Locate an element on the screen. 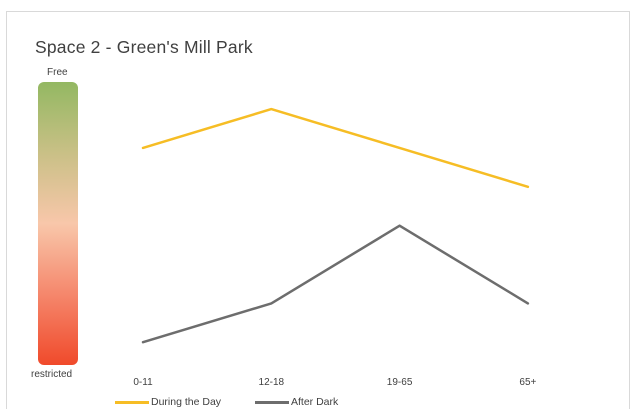 The image size is (632, 410). x-tick-label: 12-18 is located at coordinates (271, 382).